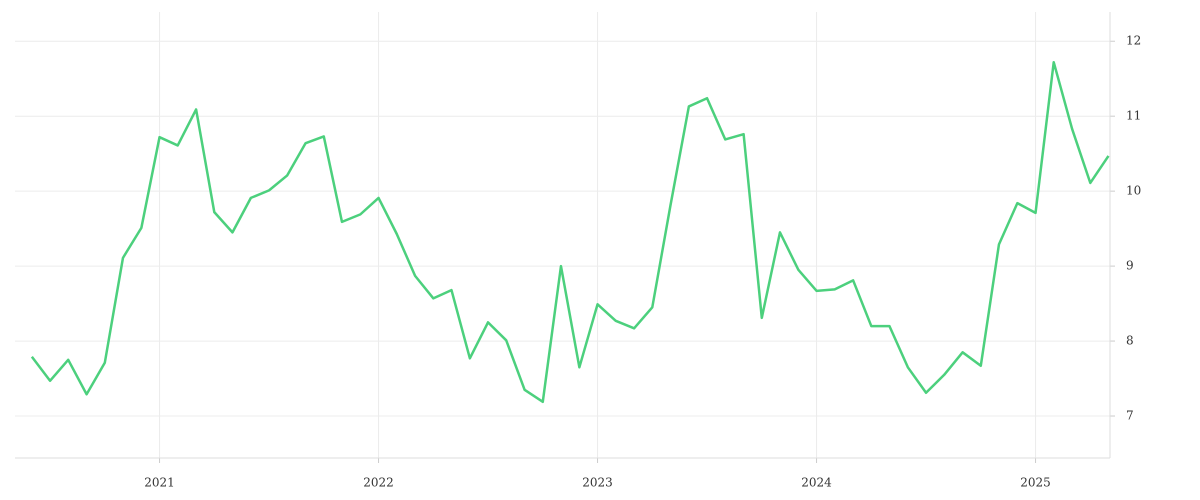  What do you see at coordinates (378, 483) in the screenshot?
I see `x-tick-label: 2022` at bounding box center [378, 483].